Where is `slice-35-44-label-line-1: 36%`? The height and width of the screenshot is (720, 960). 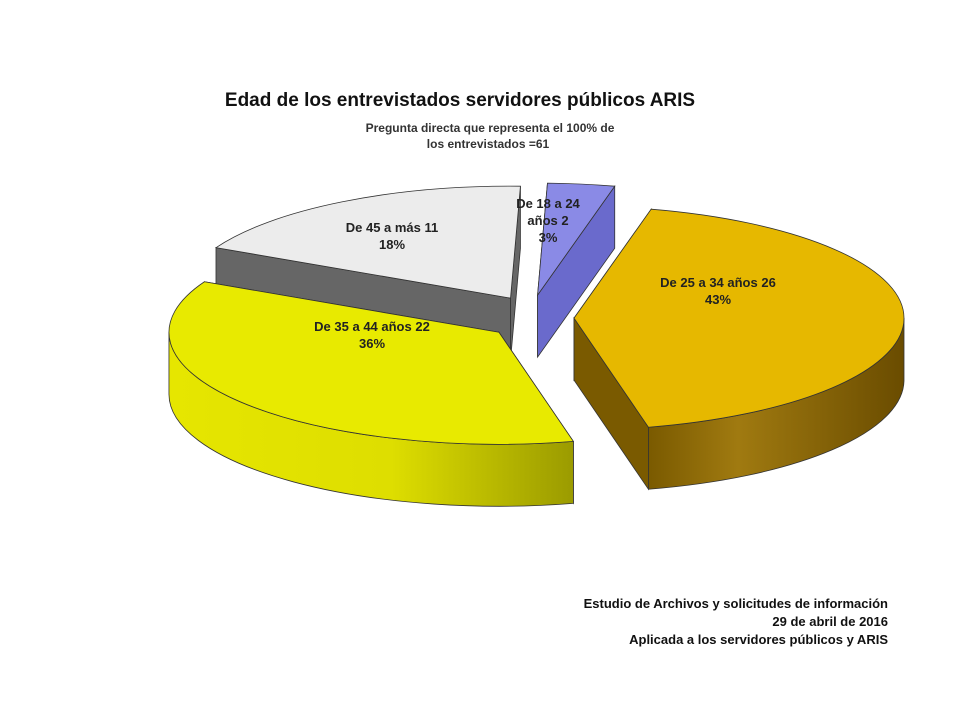
slice-35-44-label-line-1: 36% is located at coordinates (372, 343).